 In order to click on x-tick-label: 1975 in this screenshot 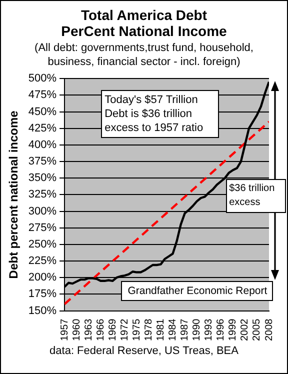, I will do `click(136, 330)`.